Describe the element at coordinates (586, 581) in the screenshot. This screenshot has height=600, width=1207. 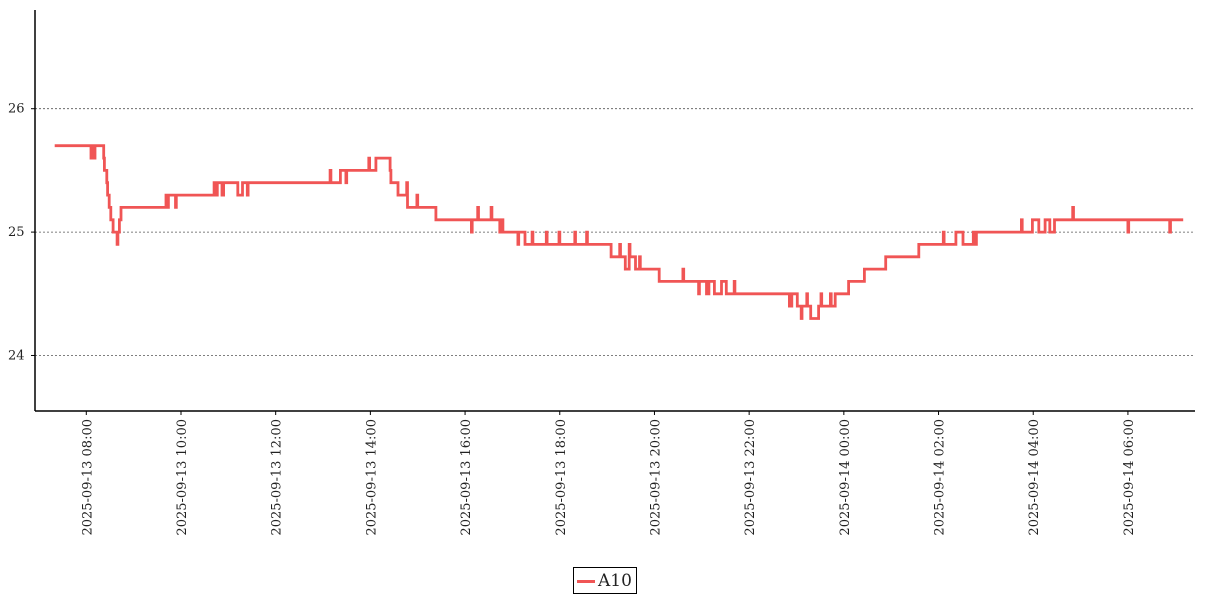
I see `legend-swatch-a10` at that location.